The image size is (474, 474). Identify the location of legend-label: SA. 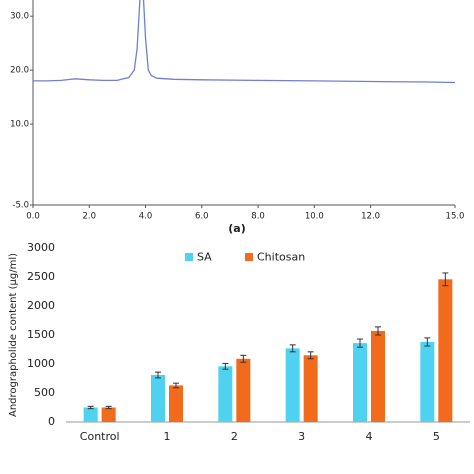
(204, 257).